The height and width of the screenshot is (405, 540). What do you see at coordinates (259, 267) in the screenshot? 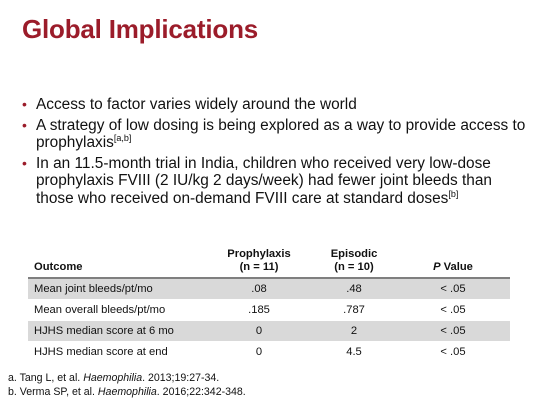
I see `header-prophylaxis-n: (n = 11)` at bounding box center [259, 267].